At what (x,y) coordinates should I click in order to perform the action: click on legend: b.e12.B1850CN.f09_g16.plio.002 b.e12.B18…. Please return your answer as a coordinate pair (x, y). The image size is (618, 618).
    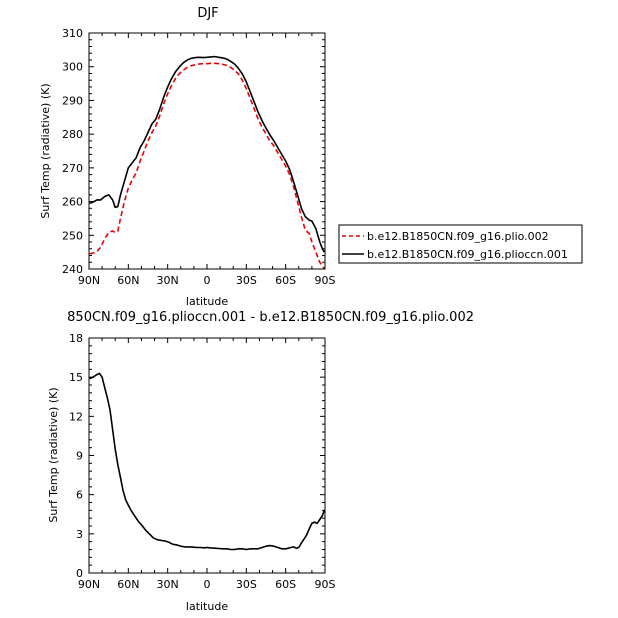
    Looking at the image, I should click on (460, 244).